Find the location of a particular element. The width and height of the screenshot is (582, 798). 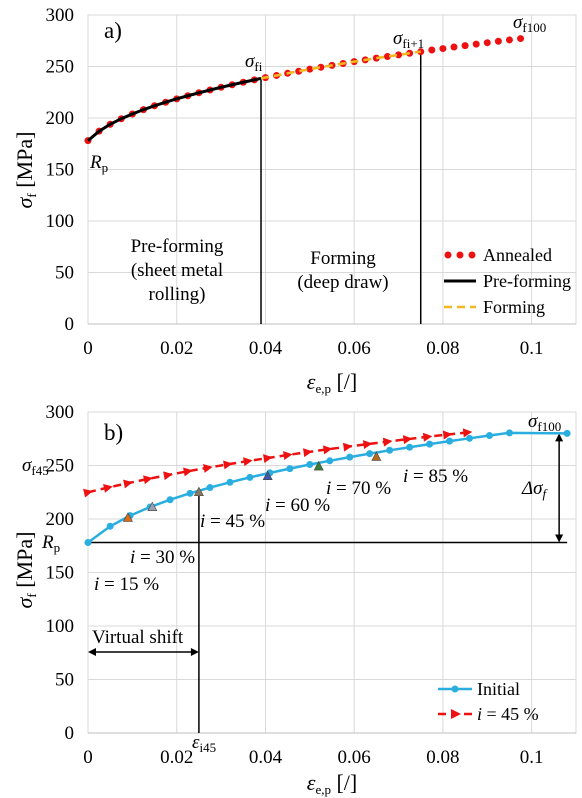

eps-i45-label: εi45 is located at coordinates (204, 743).